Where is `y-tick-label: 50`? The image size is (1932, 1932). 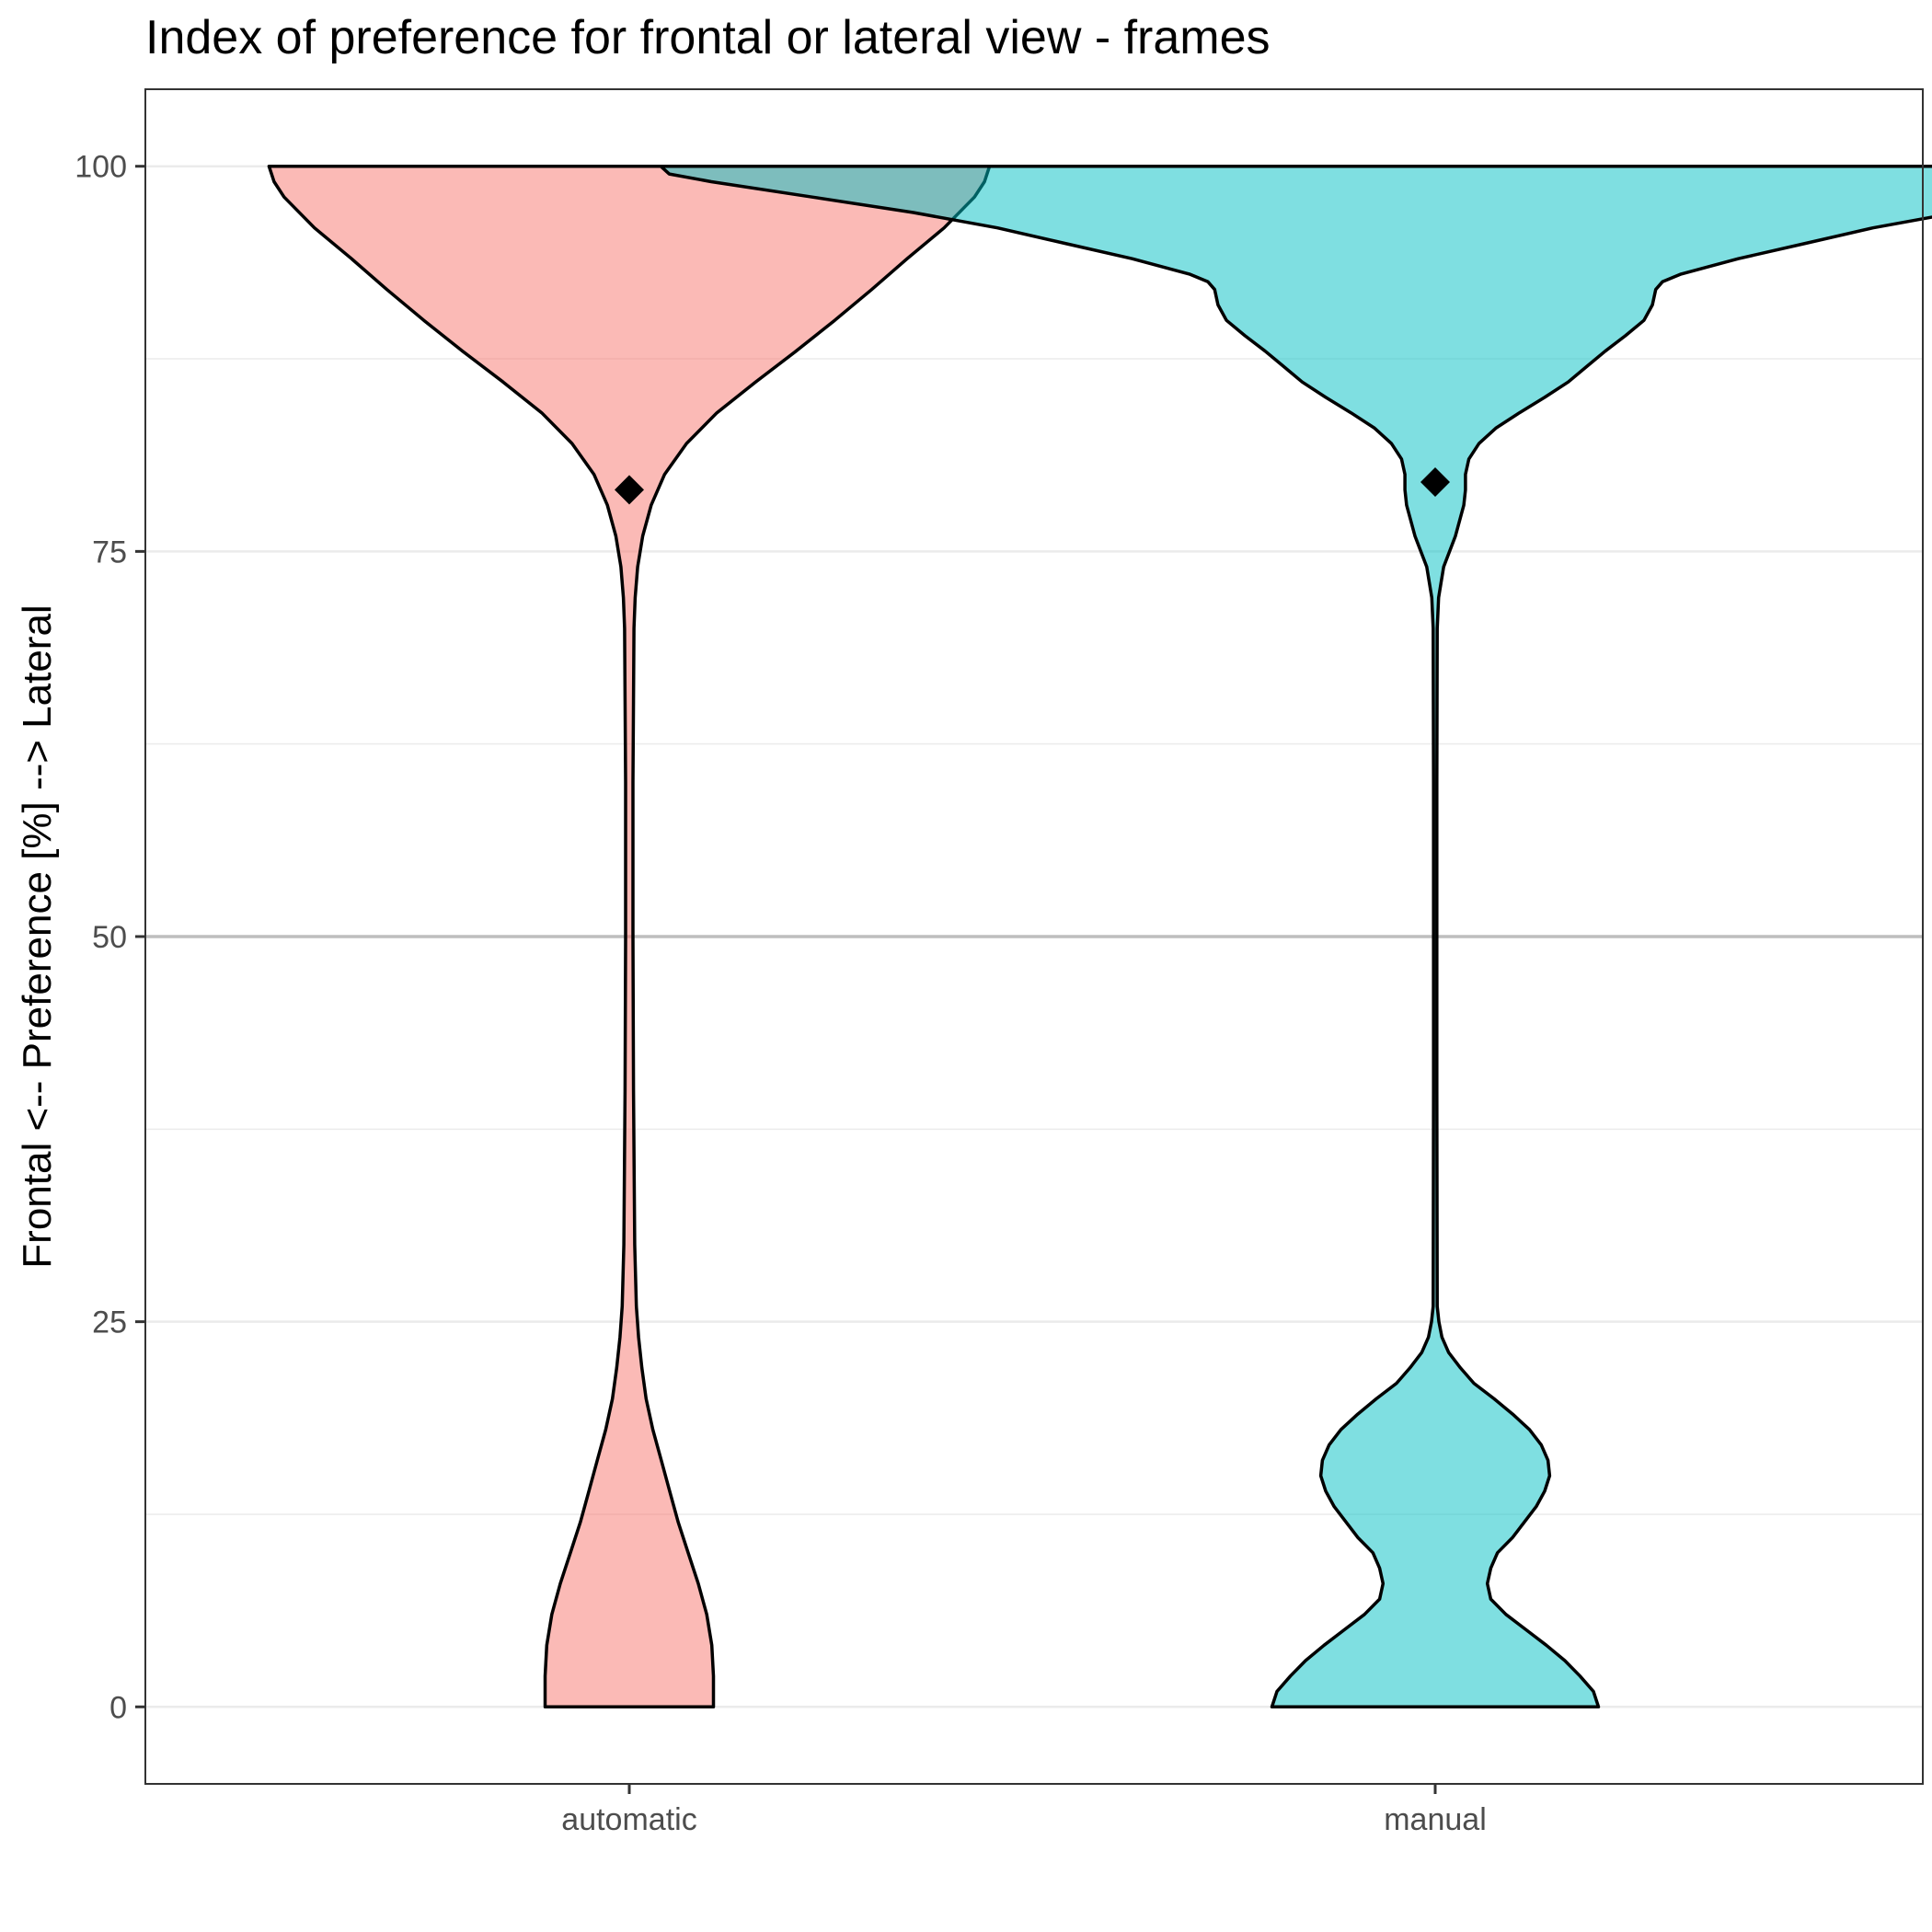 y-tick-label: 50 is located at coordinates (109, 937).